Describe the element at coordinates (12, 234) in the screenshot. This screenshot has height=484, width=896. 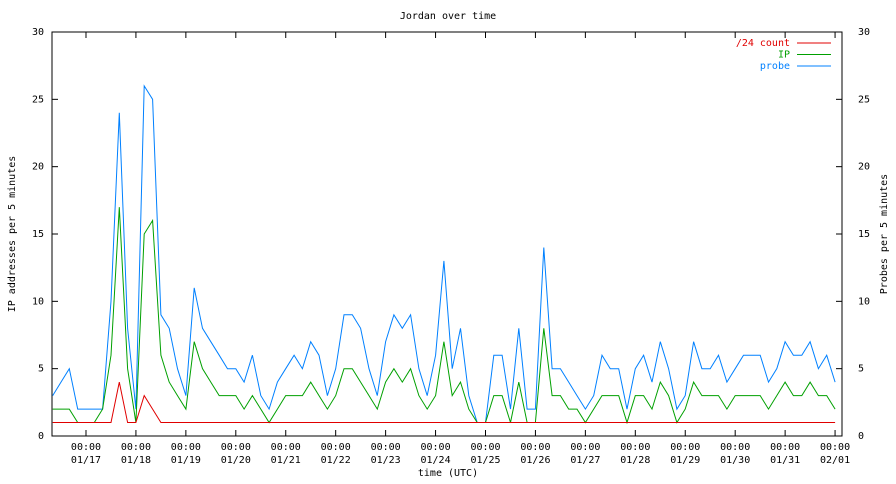
I see `y-axis-label: IP addresses per 5 minutes` at that location.